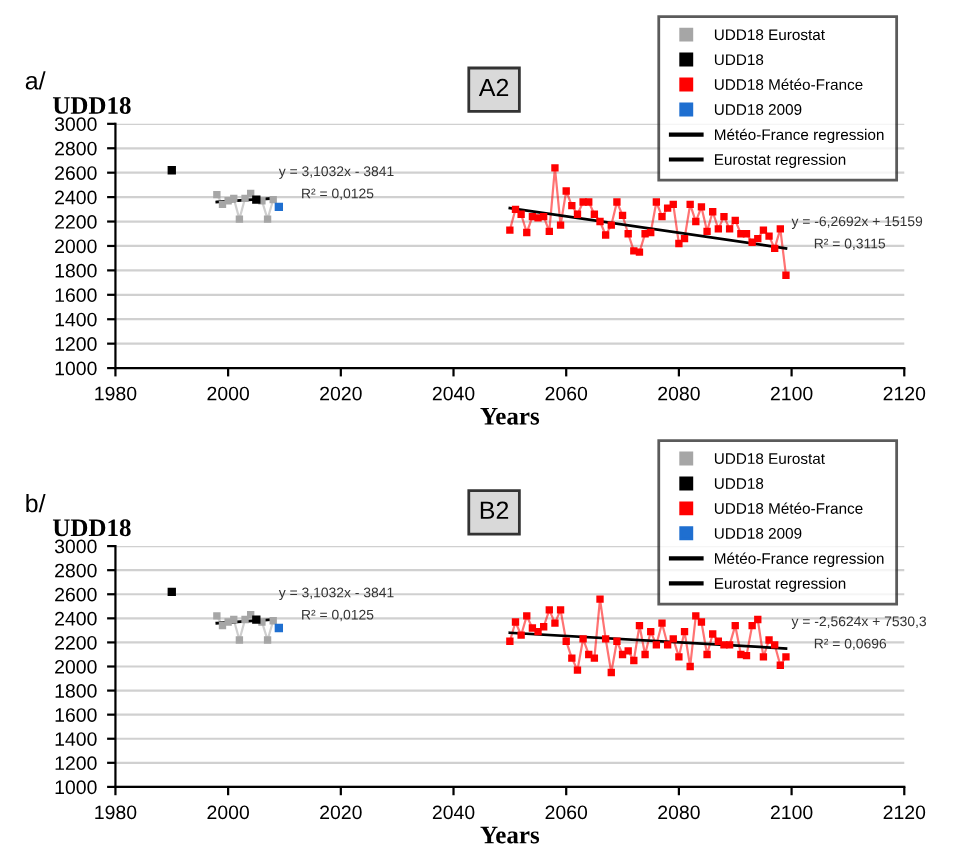 The width and height of the screenshot is (962, 860). Describe the element at coordinates (91, 528) in the screenshot. I see `y-axis-title: UDD18` at that location.